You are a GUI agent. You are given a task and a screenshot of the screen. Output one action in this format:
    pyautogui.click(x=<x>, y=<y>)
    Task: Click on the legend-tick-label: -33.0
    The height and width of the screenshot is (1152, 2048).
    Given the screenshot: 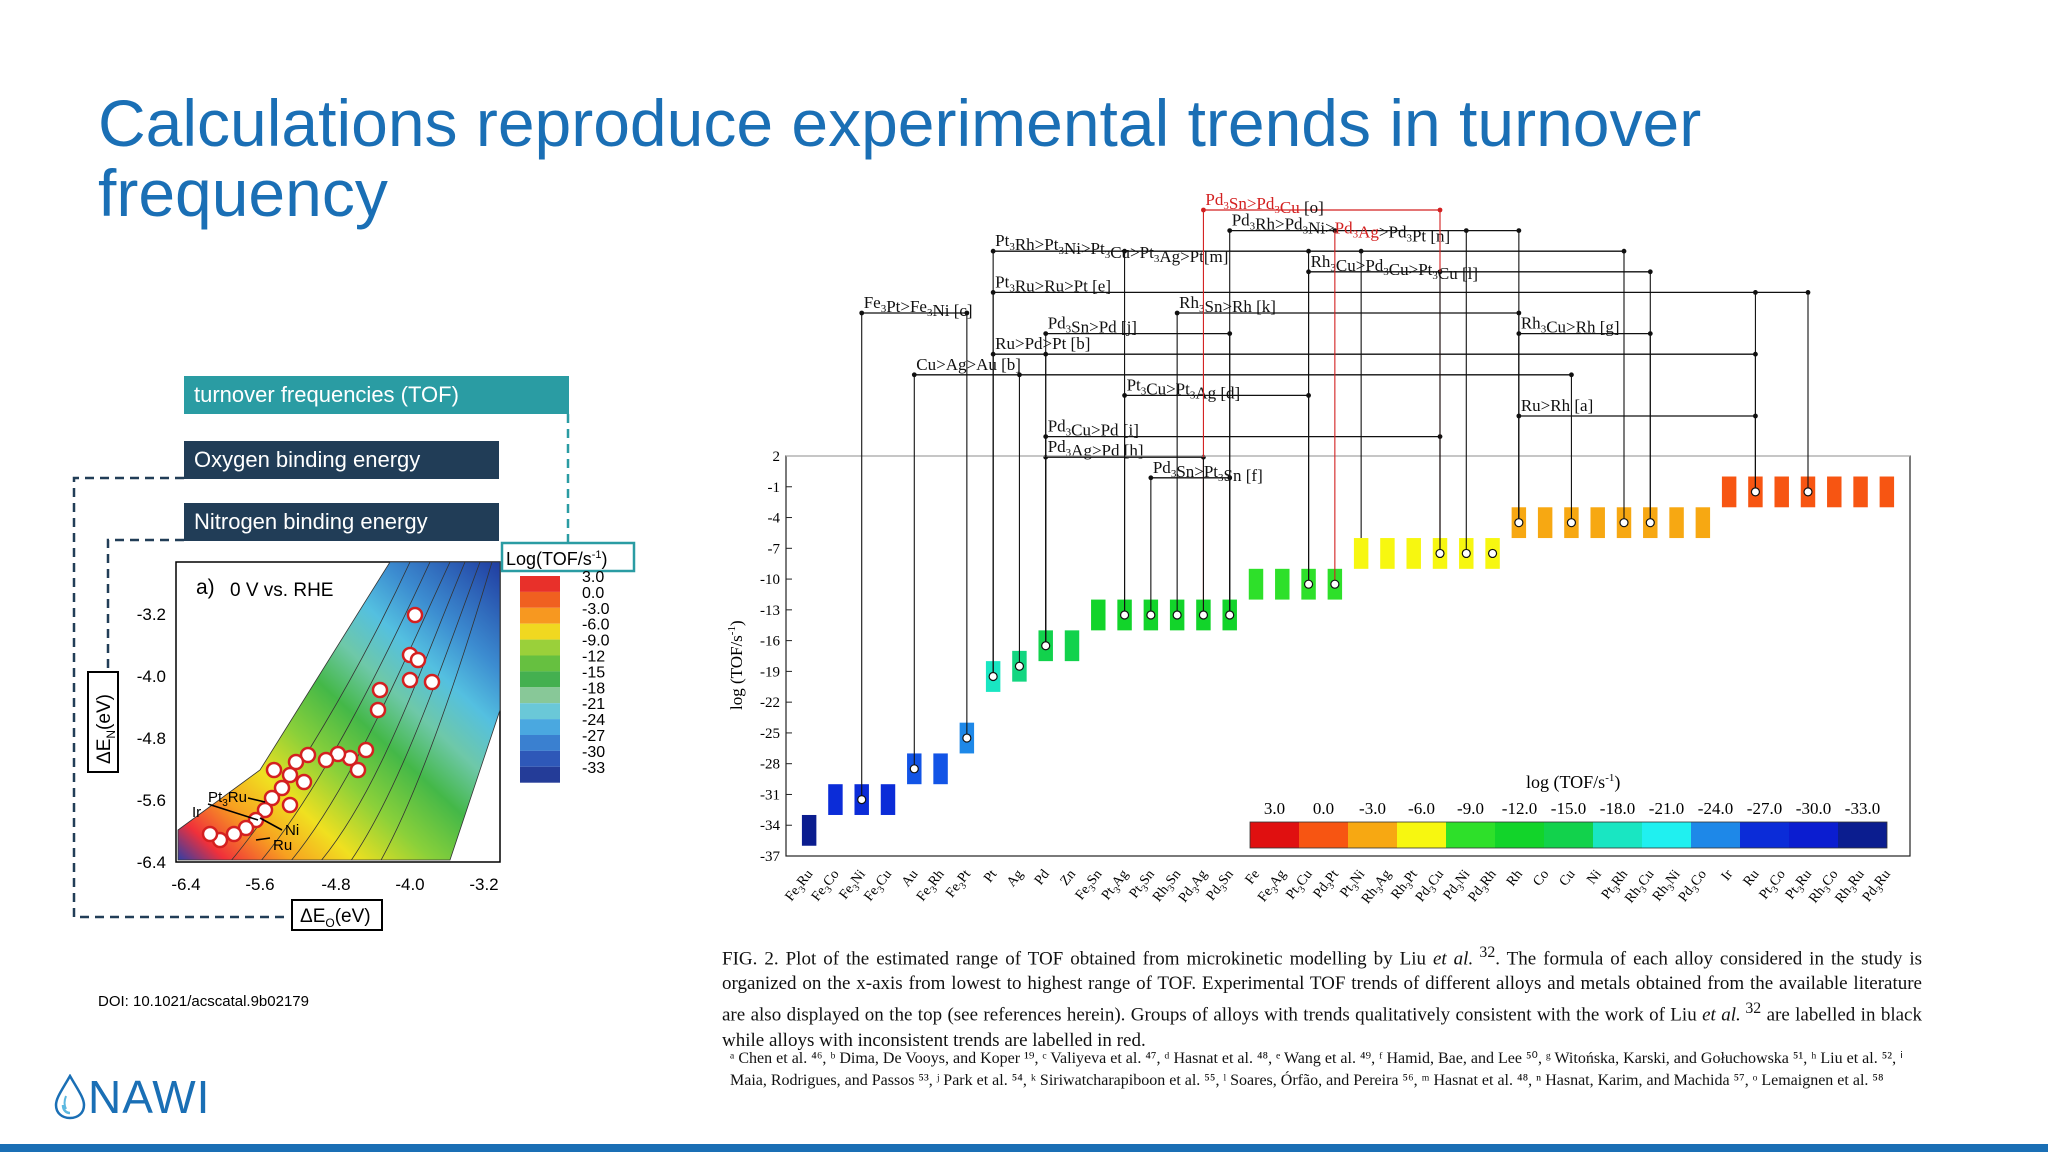 What is the action you would take?
    pyautogui.click(x=1862, y=808)
    